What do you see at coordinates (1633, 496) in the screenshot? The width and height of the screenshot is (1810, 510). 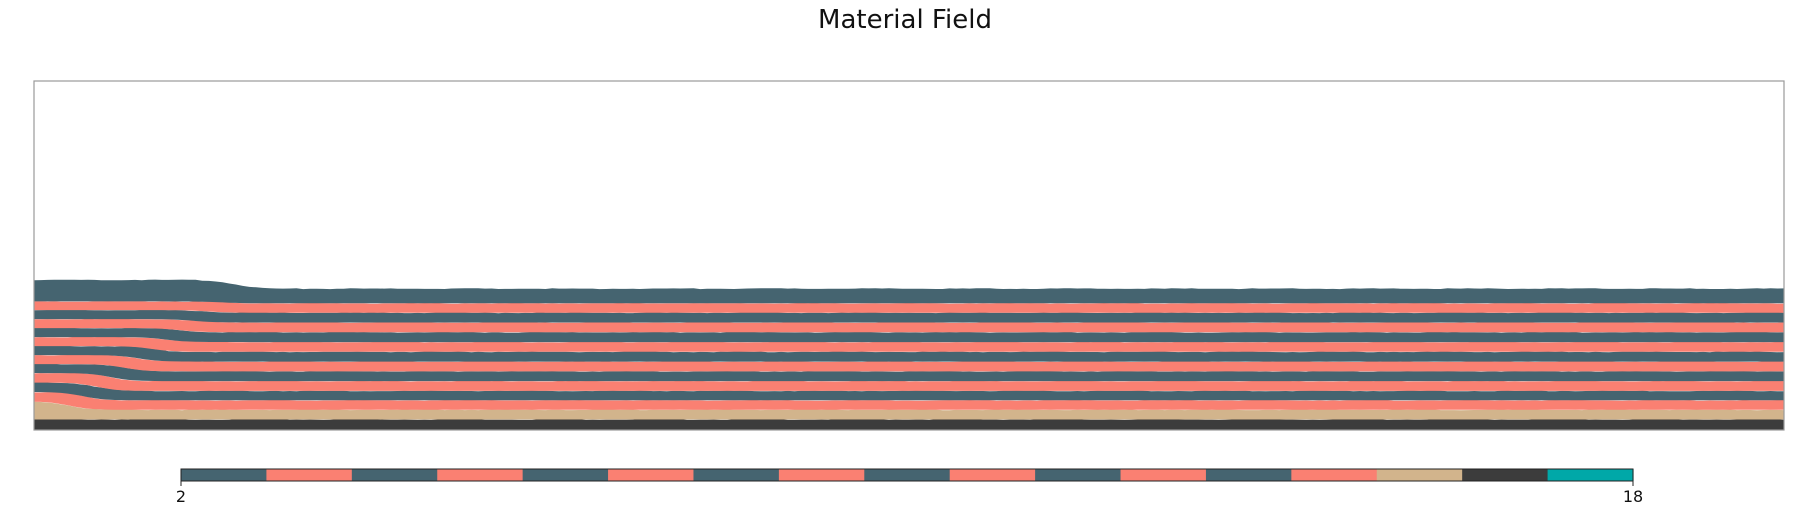 I see `colorbar-max-tick-label: 18` at bounding box center [1633, 496].